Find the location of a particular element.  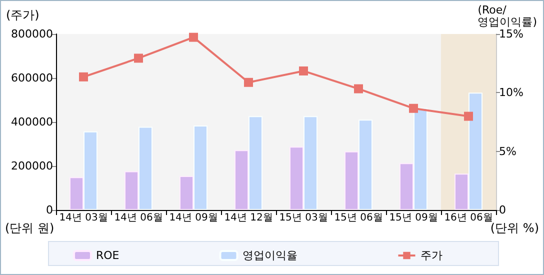

x-tick-label: 15년 06월 is located at coordinates (358, 218).